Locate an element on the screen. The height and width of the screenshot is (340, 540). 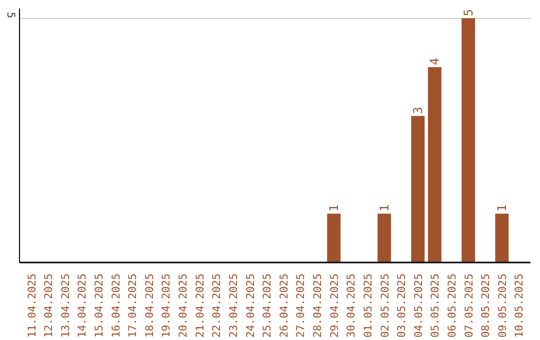
x-tick-label: 14.04.2025 is located at coordinates (82, 306).